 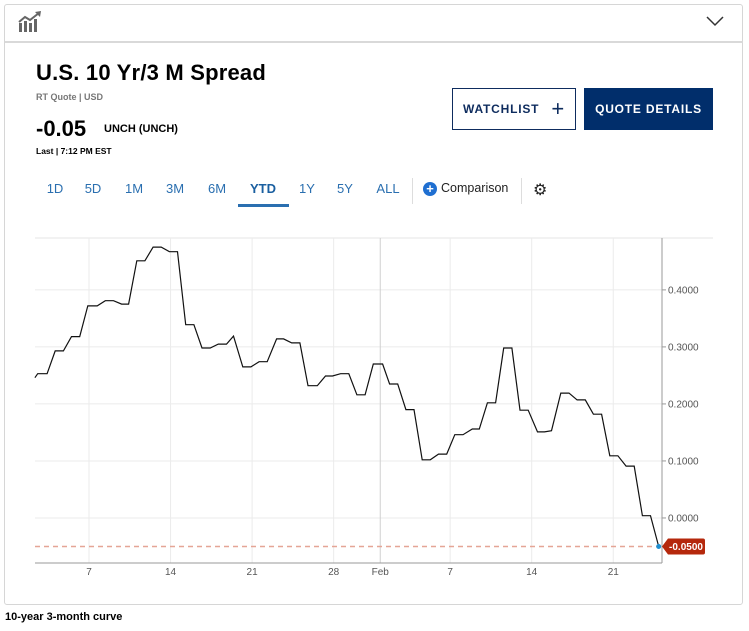 What do you see at coordinates (683, 461) in the screenshot?
I see `y-tick-label: 0.1000` at bounding box center [683, 461].